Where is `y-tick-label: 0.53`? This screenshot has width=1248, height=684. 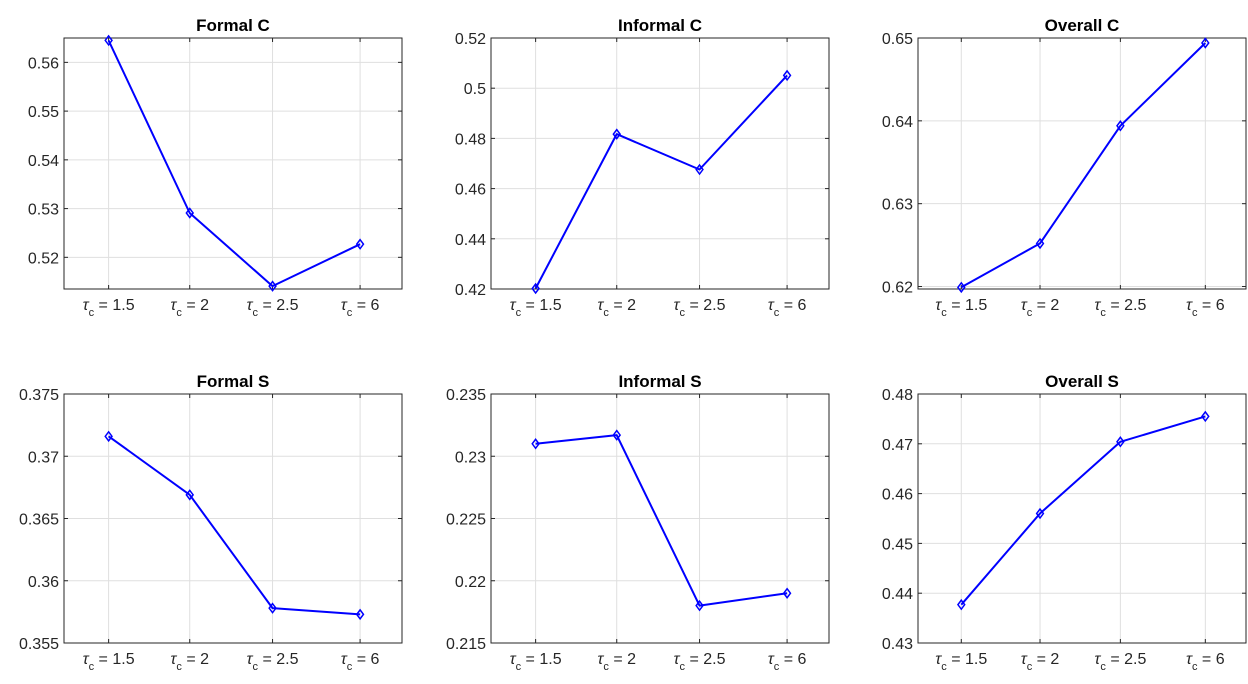
y-tick-label: 0.53 is located at coordinates (43, 210).